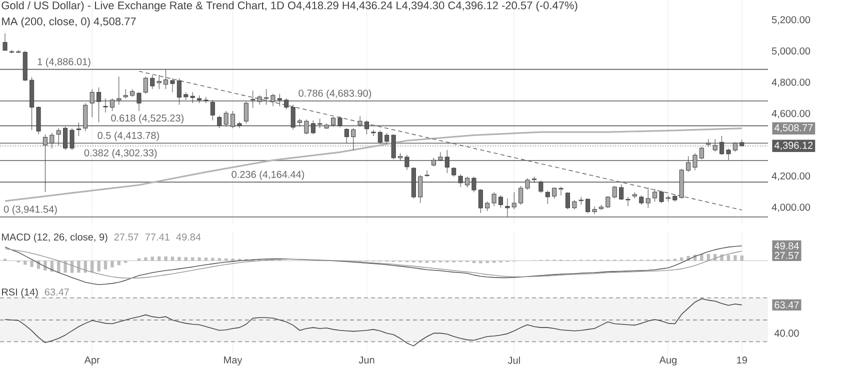  I want to click on ref-line-label: 0.382 (4,302.33), so click(120, 153).